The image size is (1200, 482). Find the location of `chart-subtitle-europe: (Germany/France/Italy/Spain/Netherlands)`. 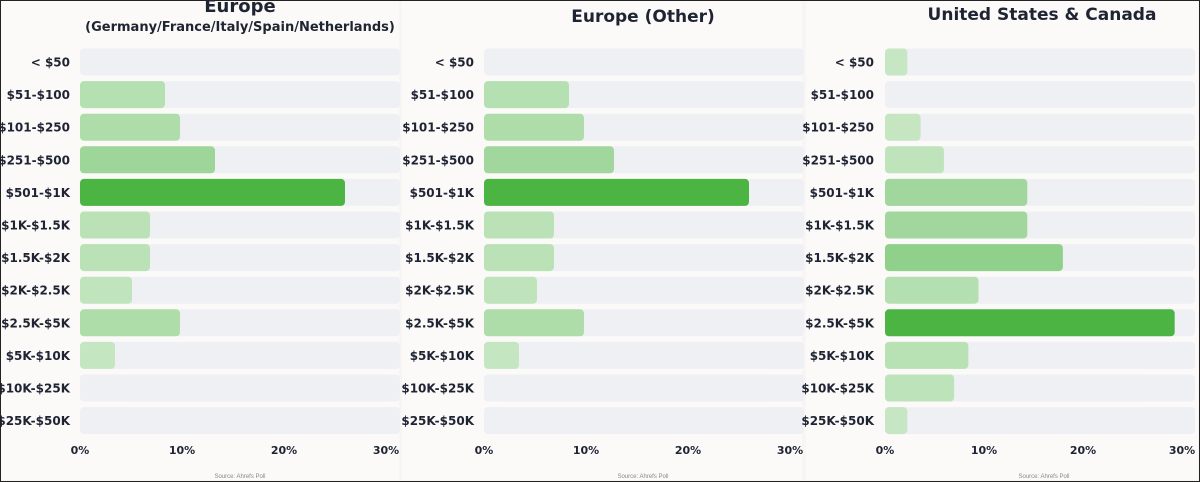

chart-subtitle-europe: (Germany/France/Italy/Spain/Netherlands) is located at coordinates (240, 27).